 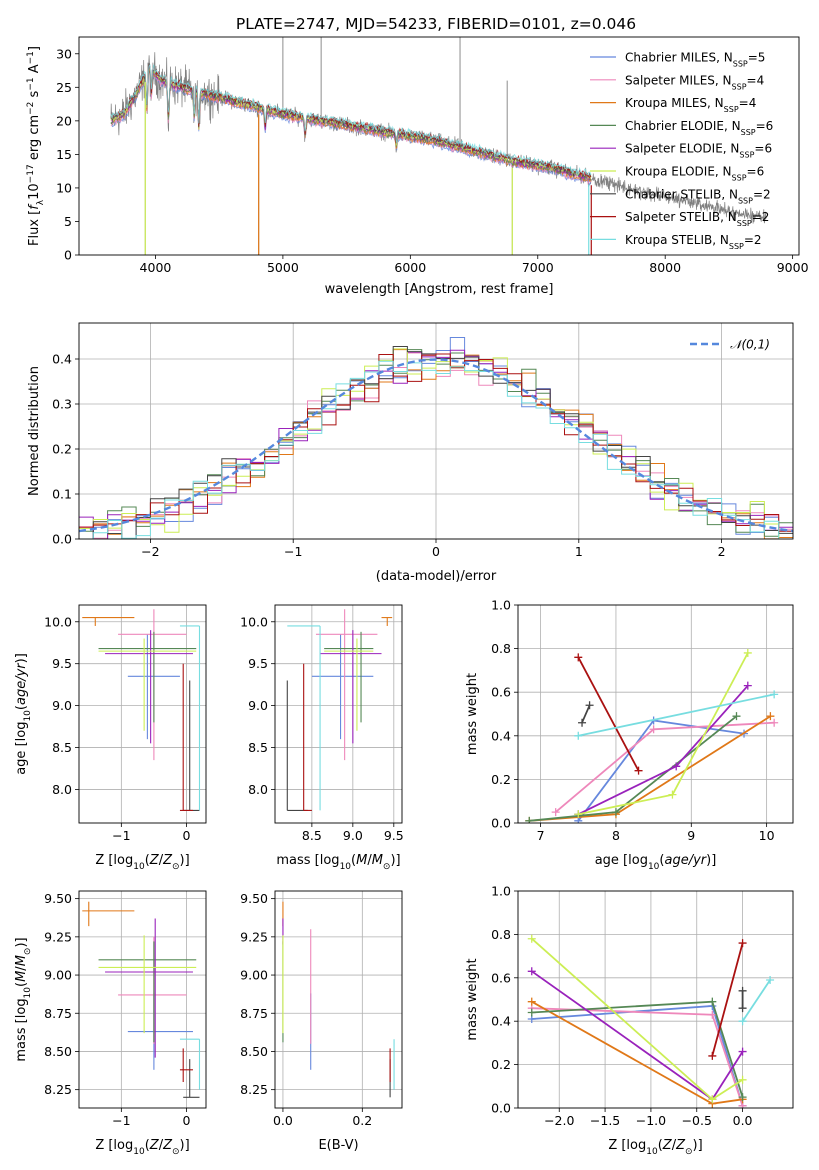 What do you see at coordinates (283, 1120) in the screenshot?
I see `x-tick-label: 0.0` at bounding box center [283, 1120].